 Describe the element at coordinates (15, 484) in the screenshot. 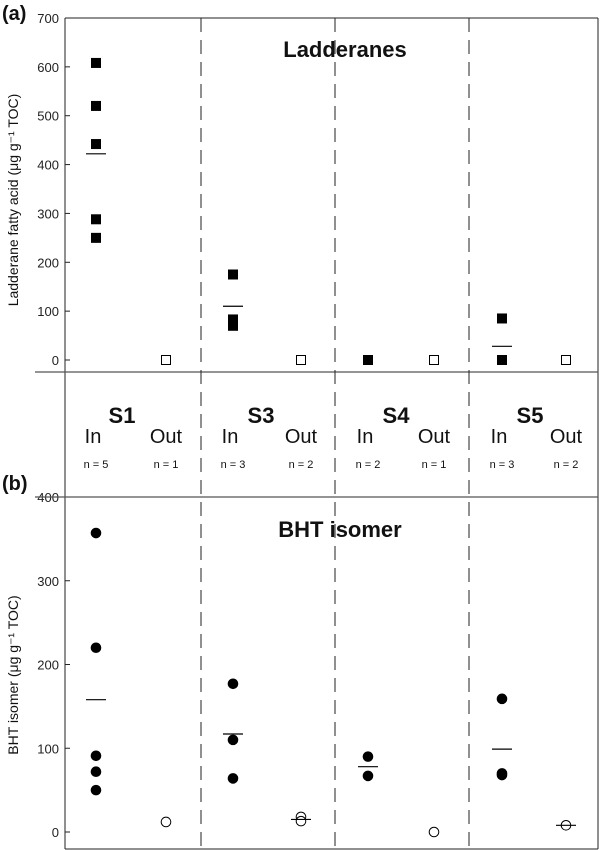

I see `panel-b-label: (b)` at that location.